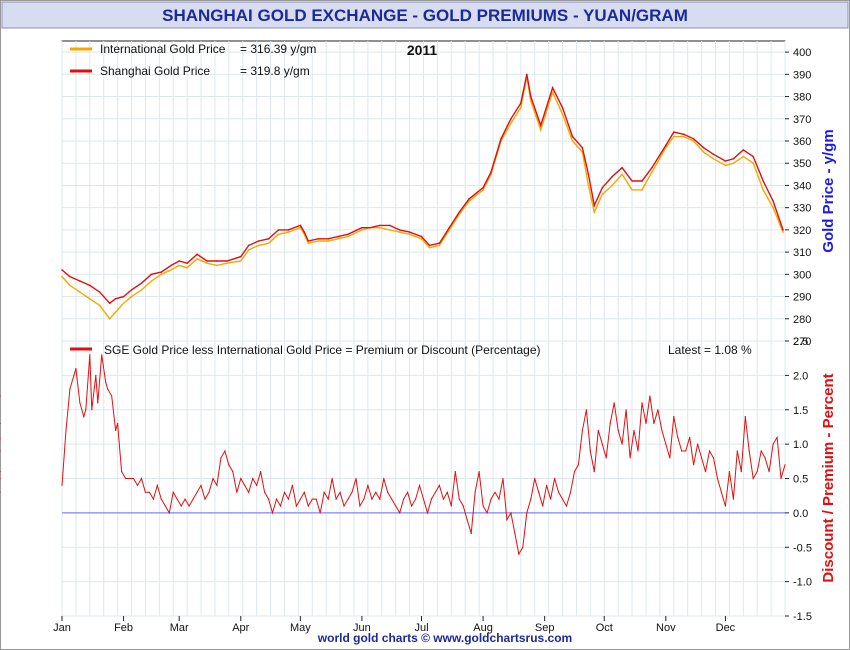 Image resolution: width=850 pixels, height=650 pixels. I want to click on y-tick-label: -0.5, so click(802, 548).